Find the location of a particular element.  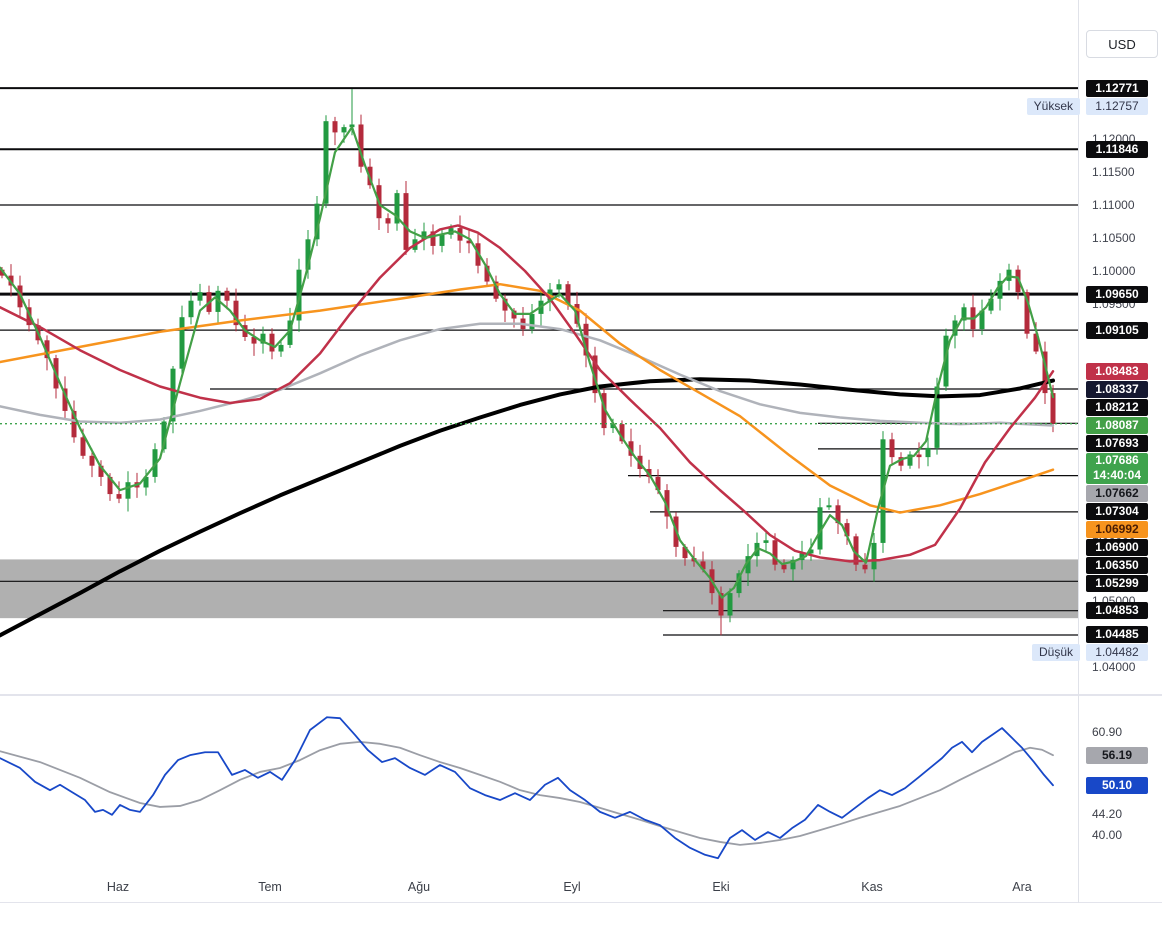

rsi-axis-label: 40.00 is located at coordinates (1107, 834).